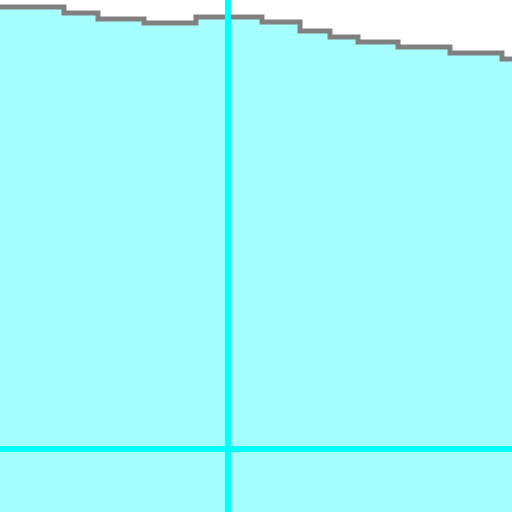 Image resolution: width=512 pixels, height=512 pixels. I want to click on region-edge-line, so click(256, 33).